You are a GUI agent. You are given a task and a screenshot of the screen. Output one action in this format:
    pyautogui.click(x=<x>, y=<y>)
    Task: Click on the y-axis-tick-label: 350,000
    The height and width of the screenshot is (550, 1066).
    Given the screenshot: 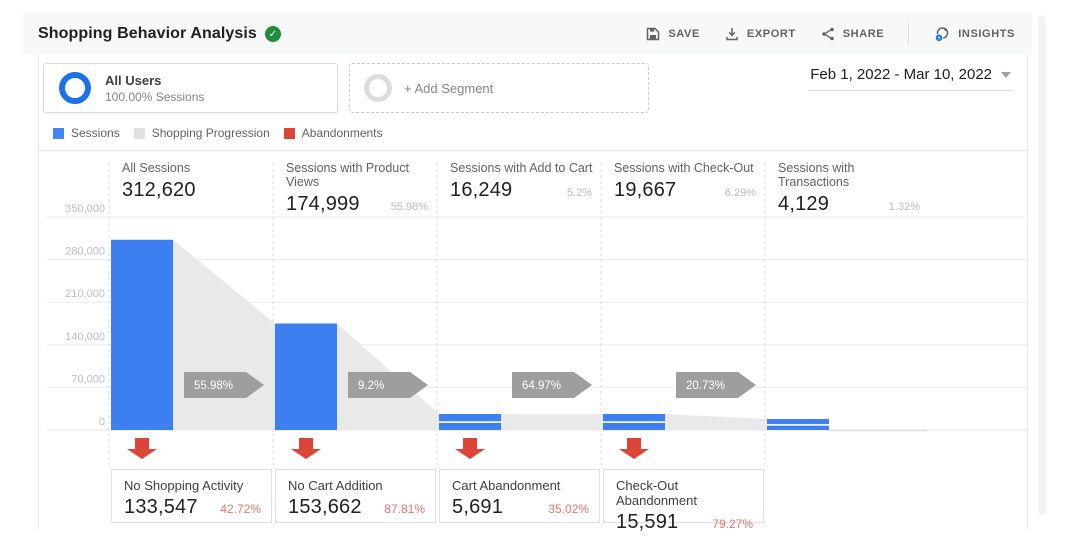 What is the action you would take?
    pyautogui.click(x=85, y=209)
    